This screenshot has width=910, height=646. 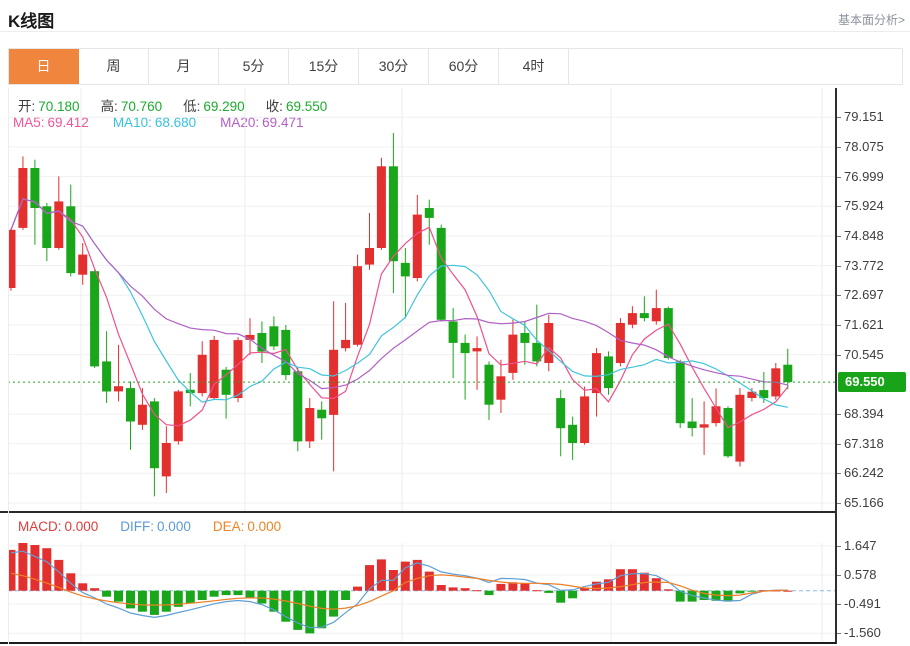 I want to click on axis-label: 67.318, so click(x=864, y=443).